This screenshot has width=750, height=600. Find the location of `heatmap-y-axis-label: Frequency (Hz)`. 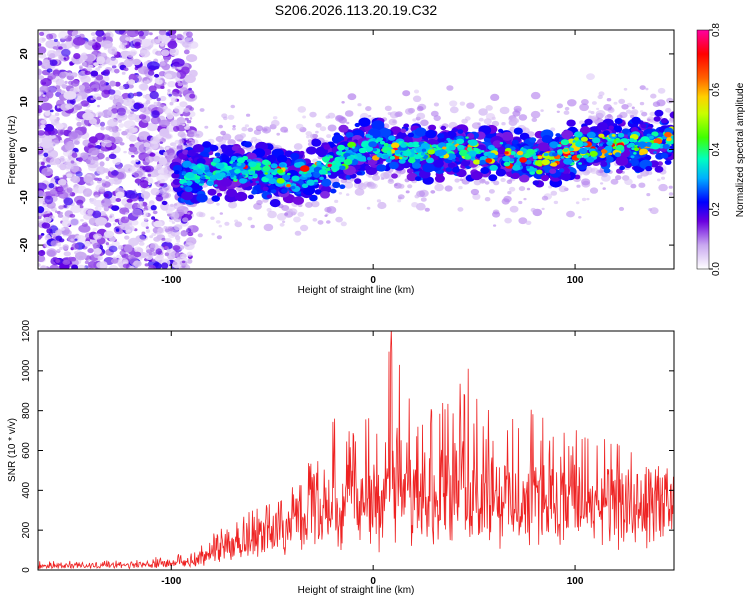

heatmap-y-axis-label: Frequency (Hz) is located at coordinates (12, 150).